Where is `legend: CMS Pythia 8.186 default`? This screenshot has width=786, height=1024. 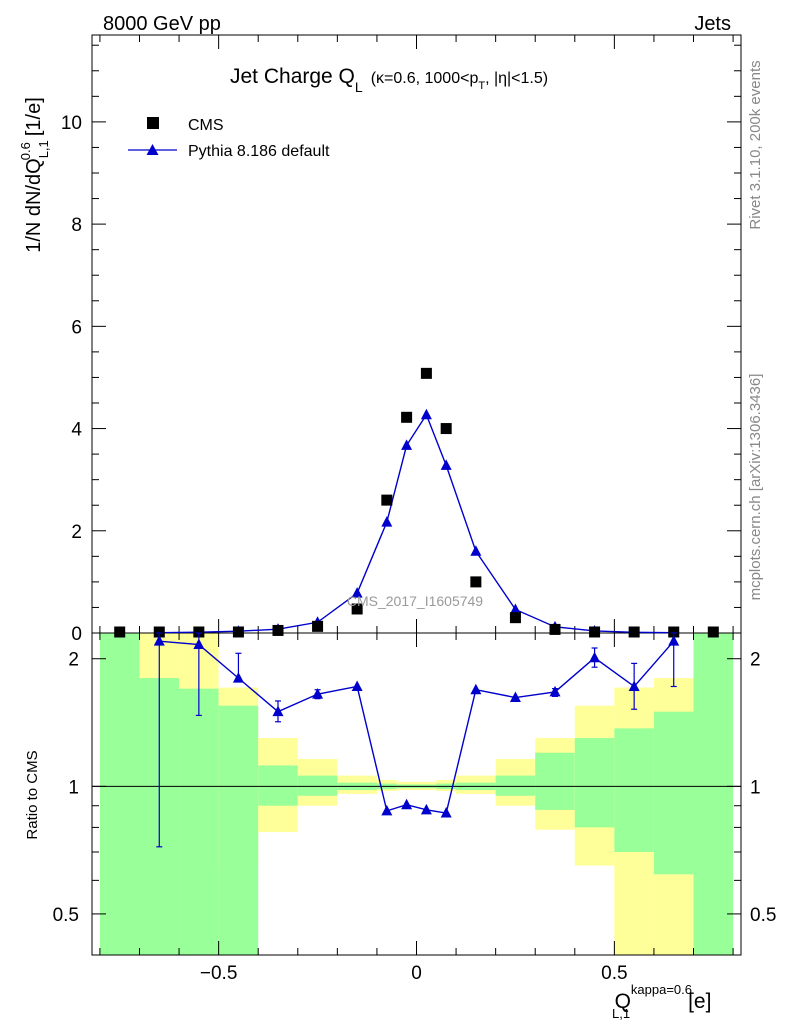 legend: CMS Pythia 8.186 default is located at coordinates (229, 138).